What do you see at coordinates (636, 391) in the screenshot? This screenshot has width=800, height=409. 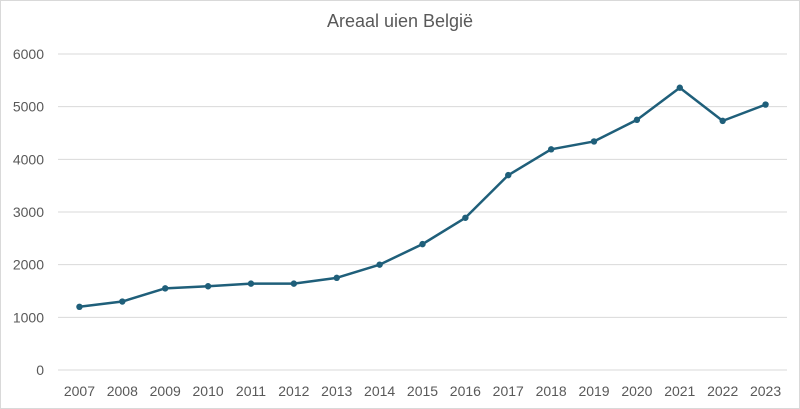 I see `x-tick-label: 2020` at bounding box center [636, 391].